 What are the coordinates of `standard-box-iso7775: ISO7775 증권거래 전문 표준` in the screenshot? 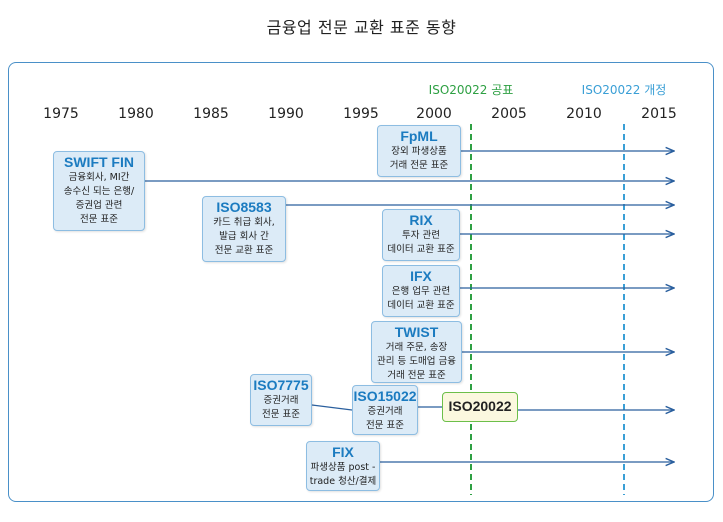 It's located at (281, 400).